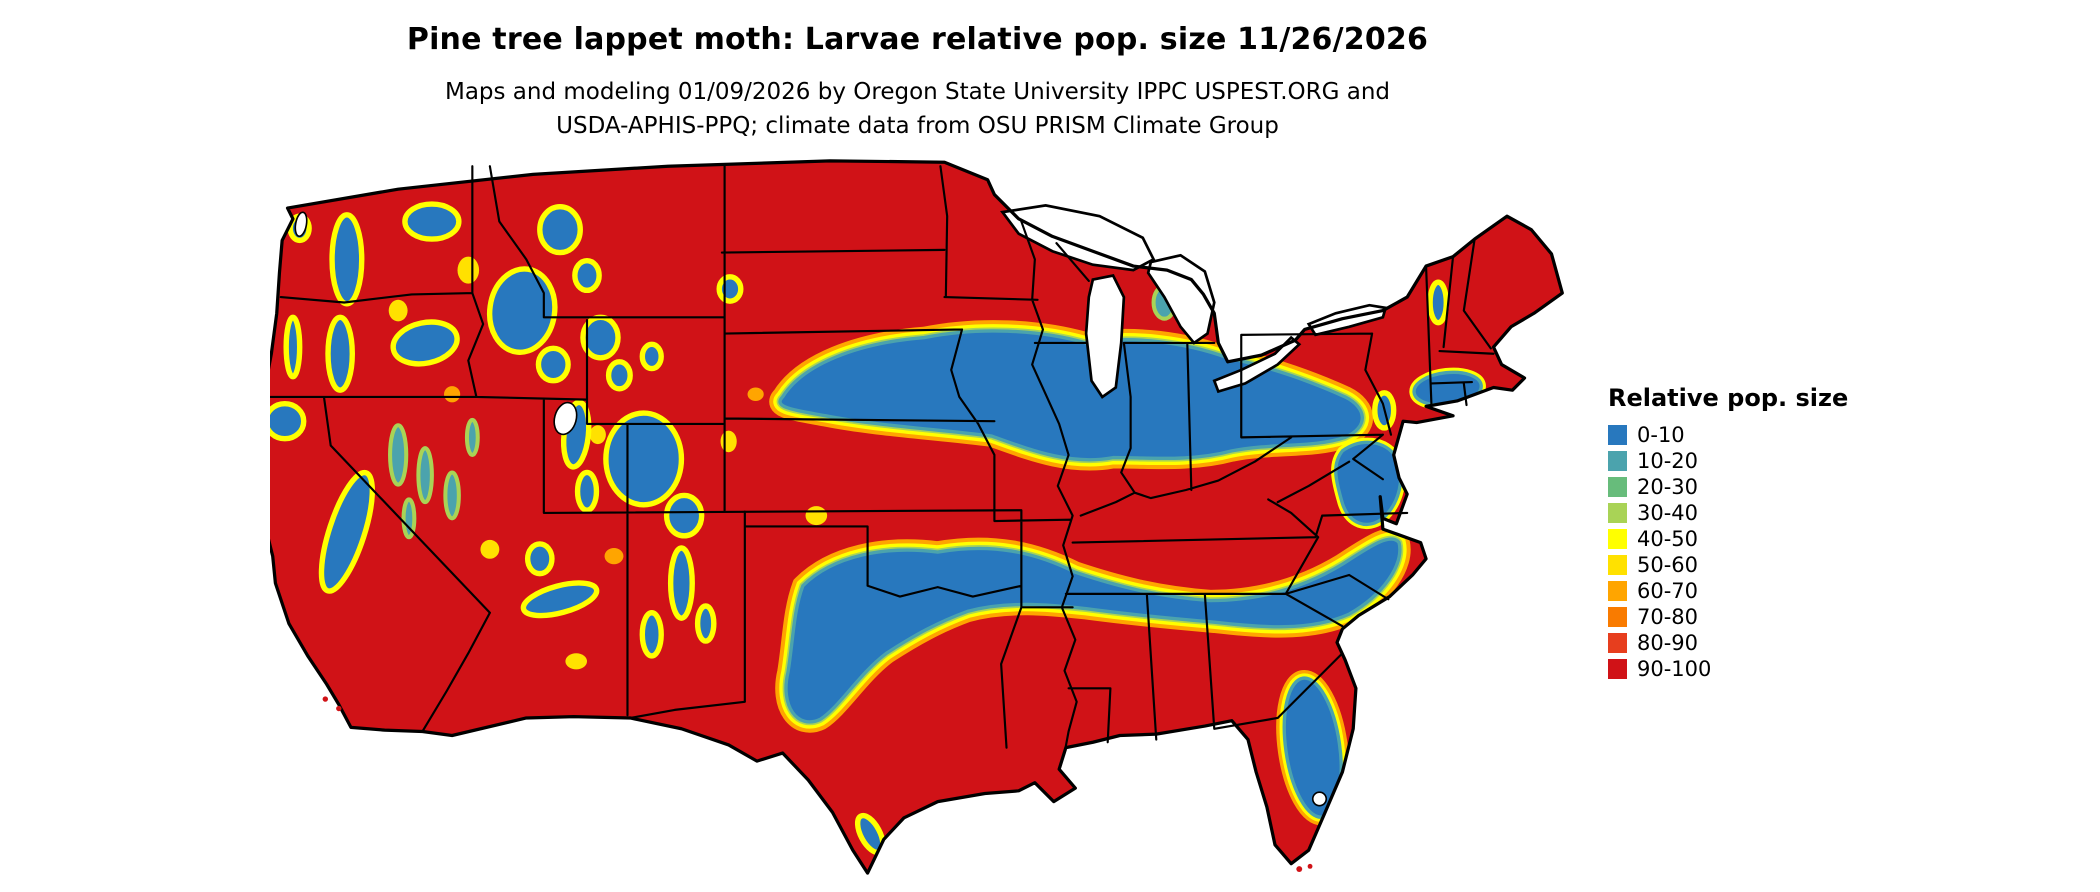  What do you see at coordinates (1319, 799) in the screenshot?
I see `lake-okeechobee` at bounding box center [1319, 799].